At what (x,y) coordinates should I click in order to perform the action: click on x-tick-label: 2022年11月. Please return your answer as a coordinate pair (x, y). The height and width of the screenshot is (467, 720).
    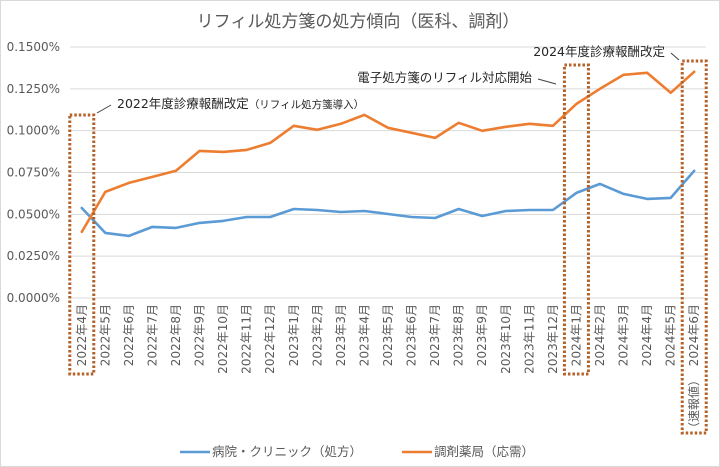
    Looking at the image, I should click on (247, 339).